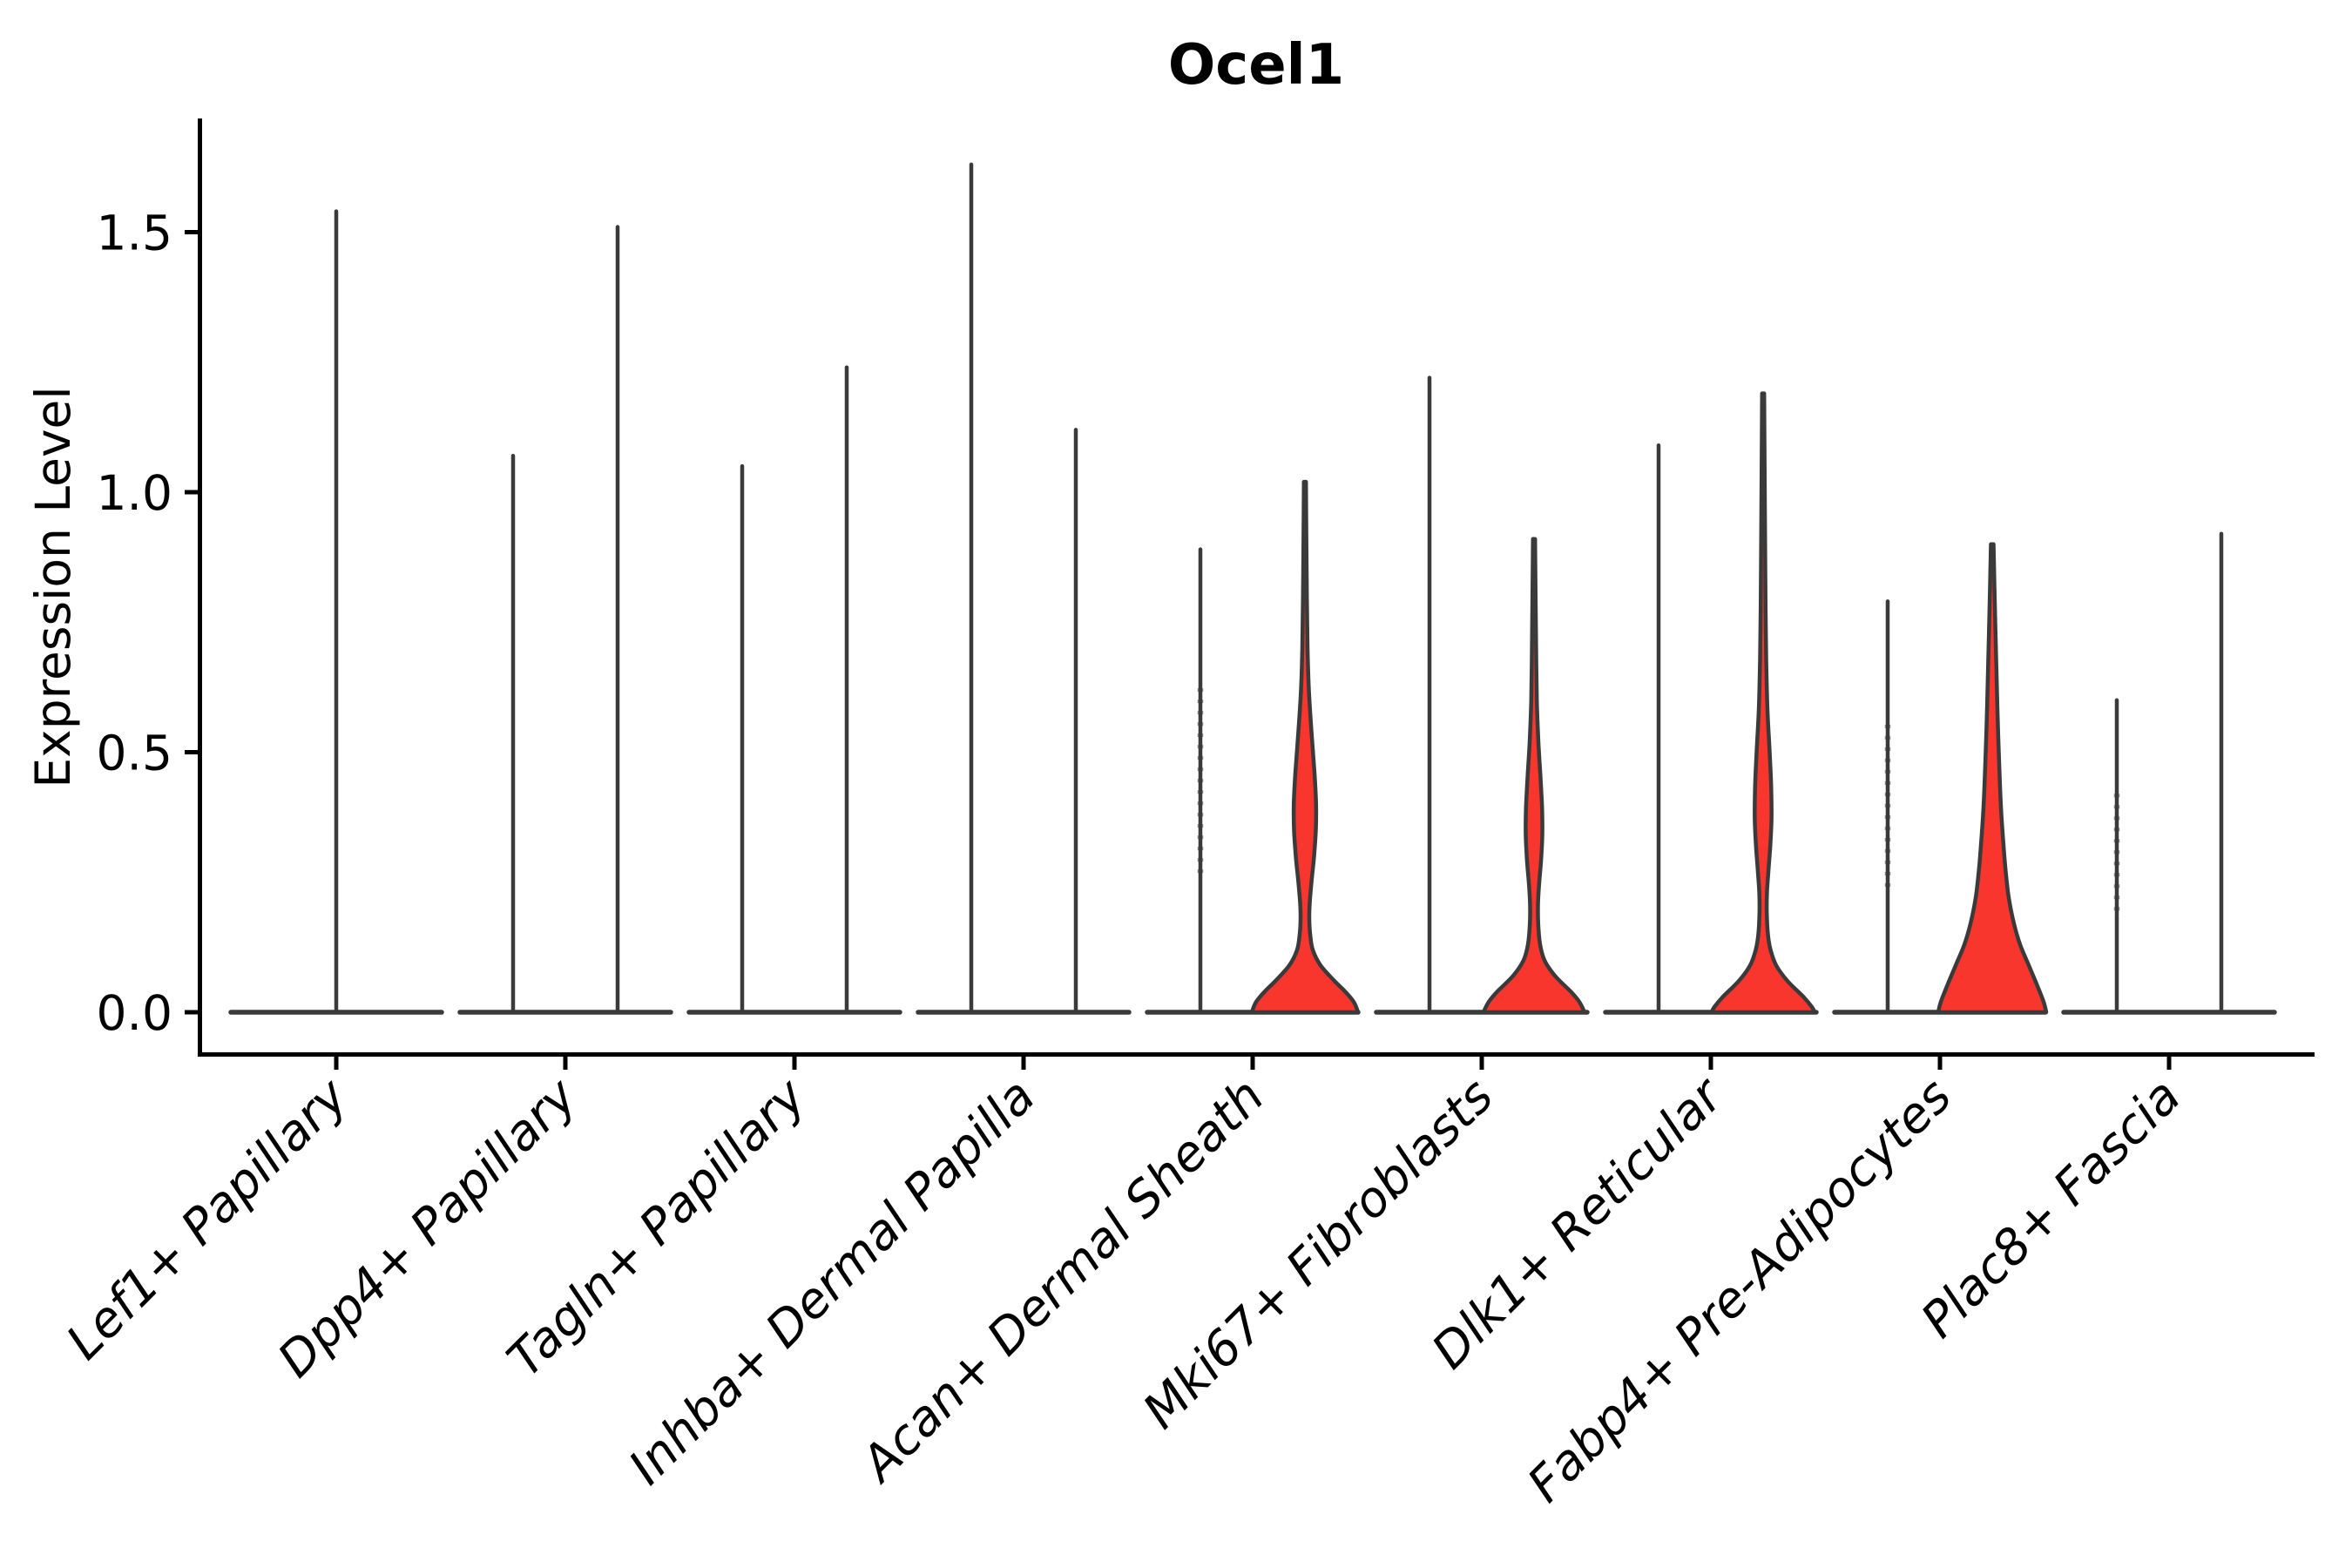 The width and height of the screenshot is (2352, 1568). I want to click on x-tick-label-fabp4-pre-adipocytes: Fabp4+ Pre-Adipocytes, so click(1740, 1290).